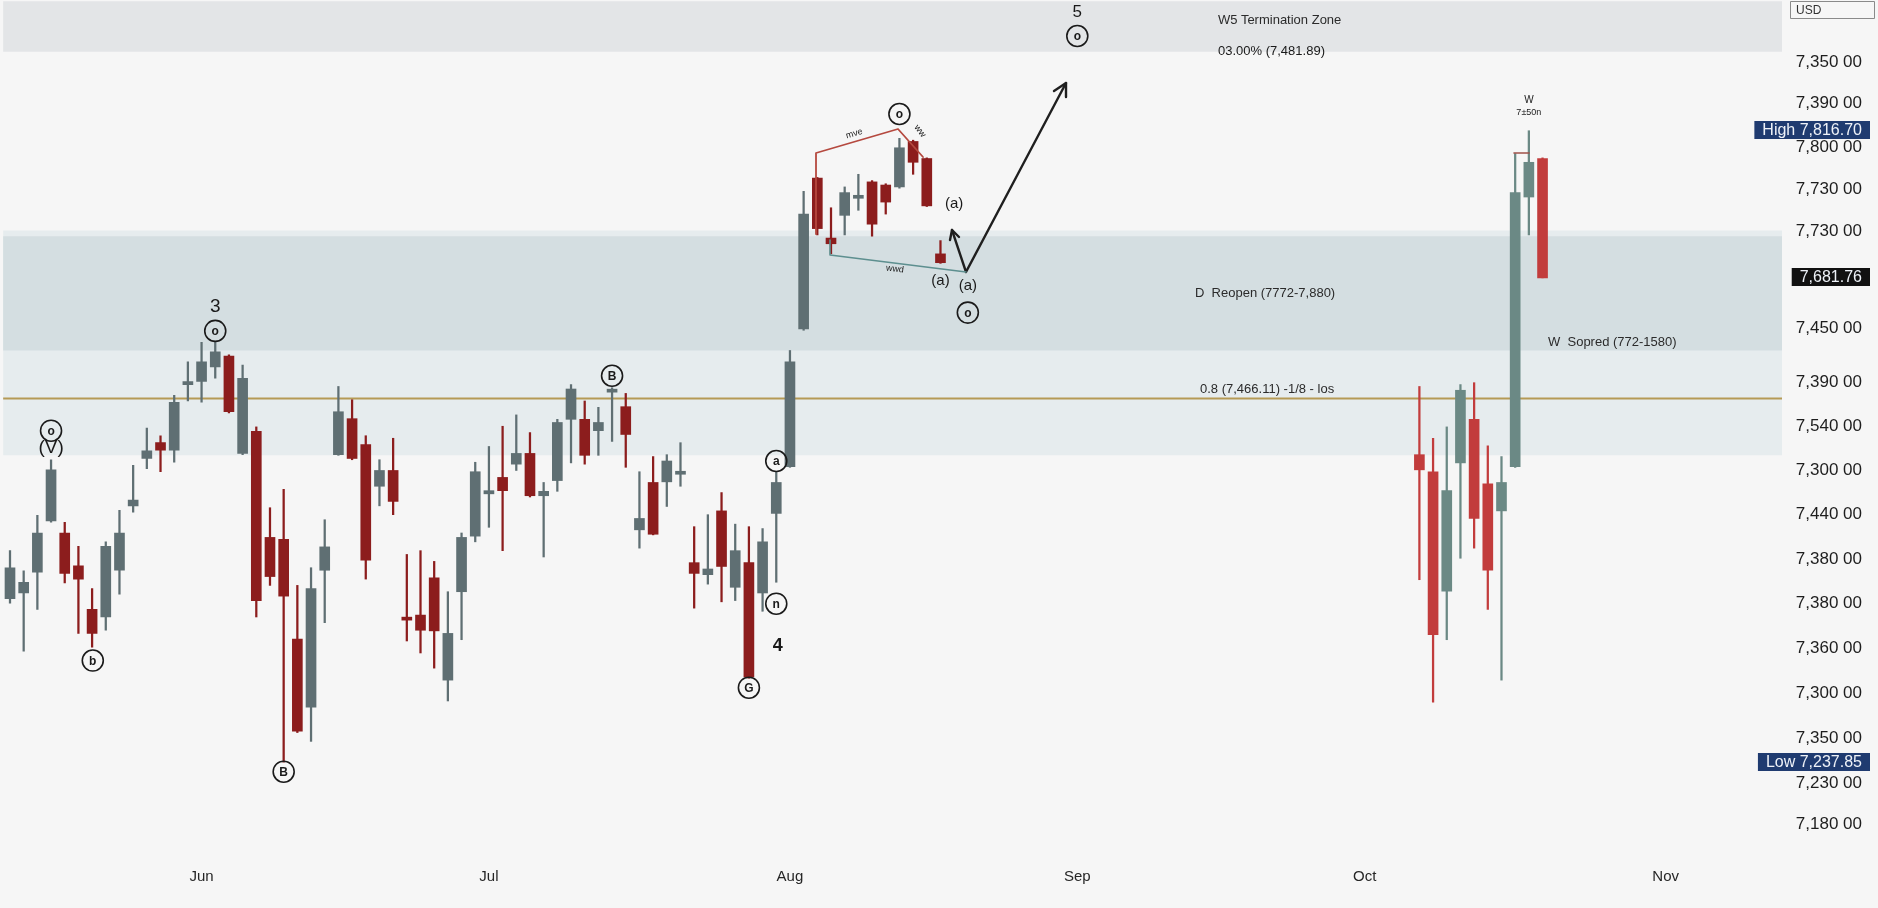 The height and width of the screenshot is (908, 1878). I want to click on text: 7,450 00, so click(1828, 327).